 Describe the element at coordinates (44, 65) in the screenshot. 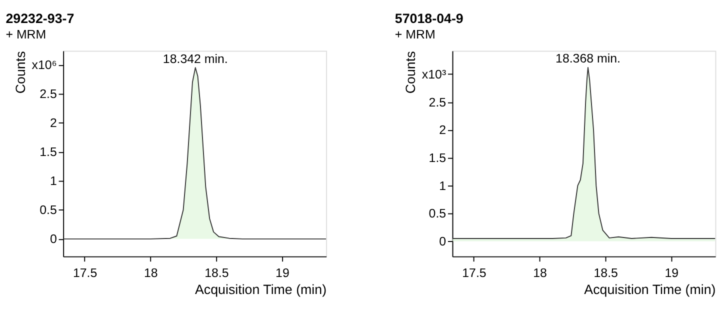

I see `y-tick-label: x10⁶` at that location.